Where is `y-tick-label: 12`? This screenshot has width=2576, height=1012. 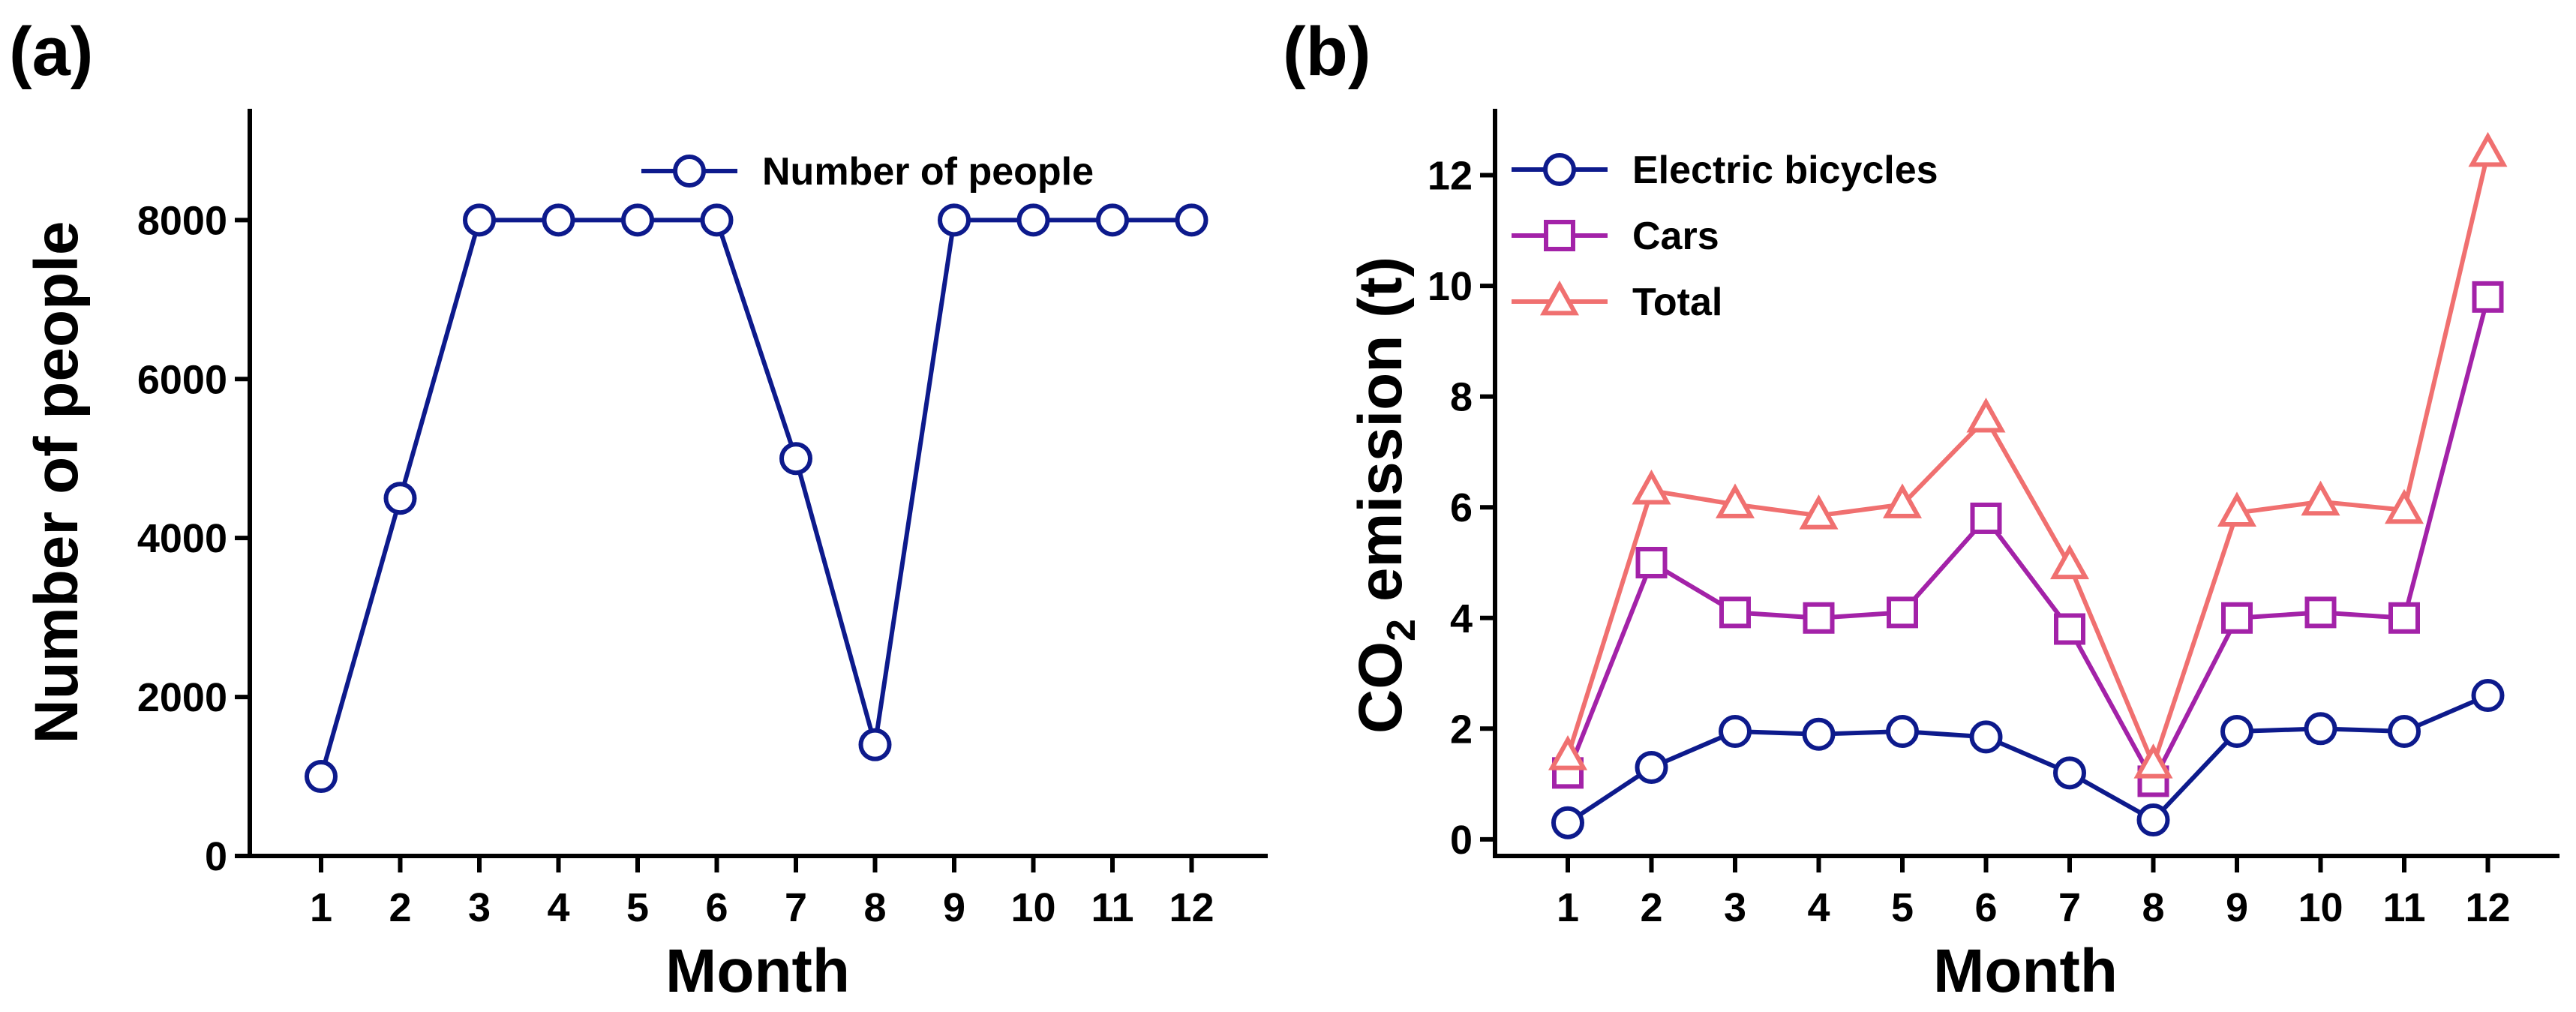
y-tick-label: 12 is located at coordinates (1450, 176).